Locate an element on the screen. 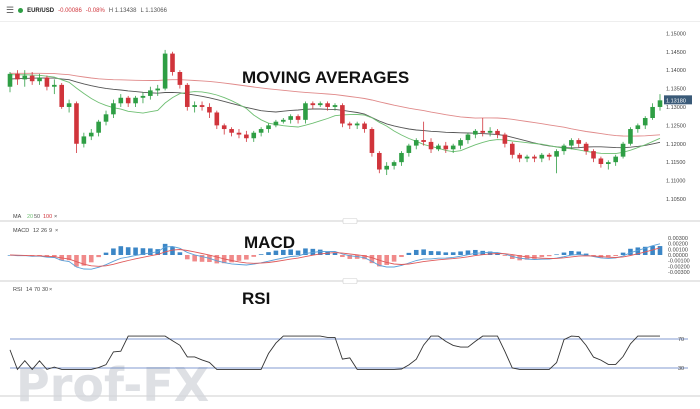  current-price-value: 1.13180 is located at coordinates (676, 101).